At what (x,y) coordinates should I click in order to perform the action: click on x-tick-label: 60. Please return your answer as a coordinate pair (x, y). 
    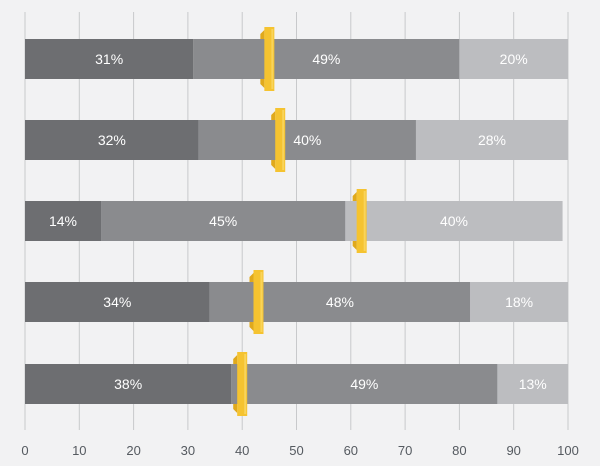
    Looking at the image, I should click on (351, 450).